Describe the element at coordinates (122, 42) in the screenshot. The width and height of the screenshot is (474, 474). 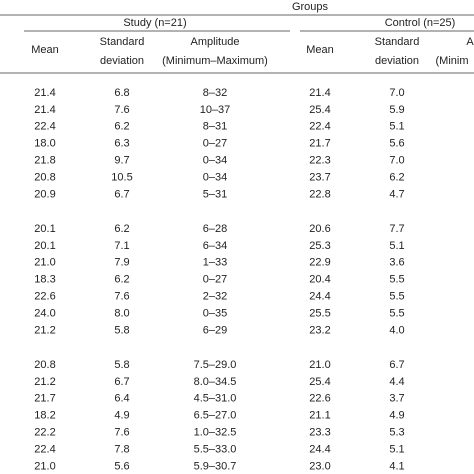
I see `column-header: Standard` at that location.